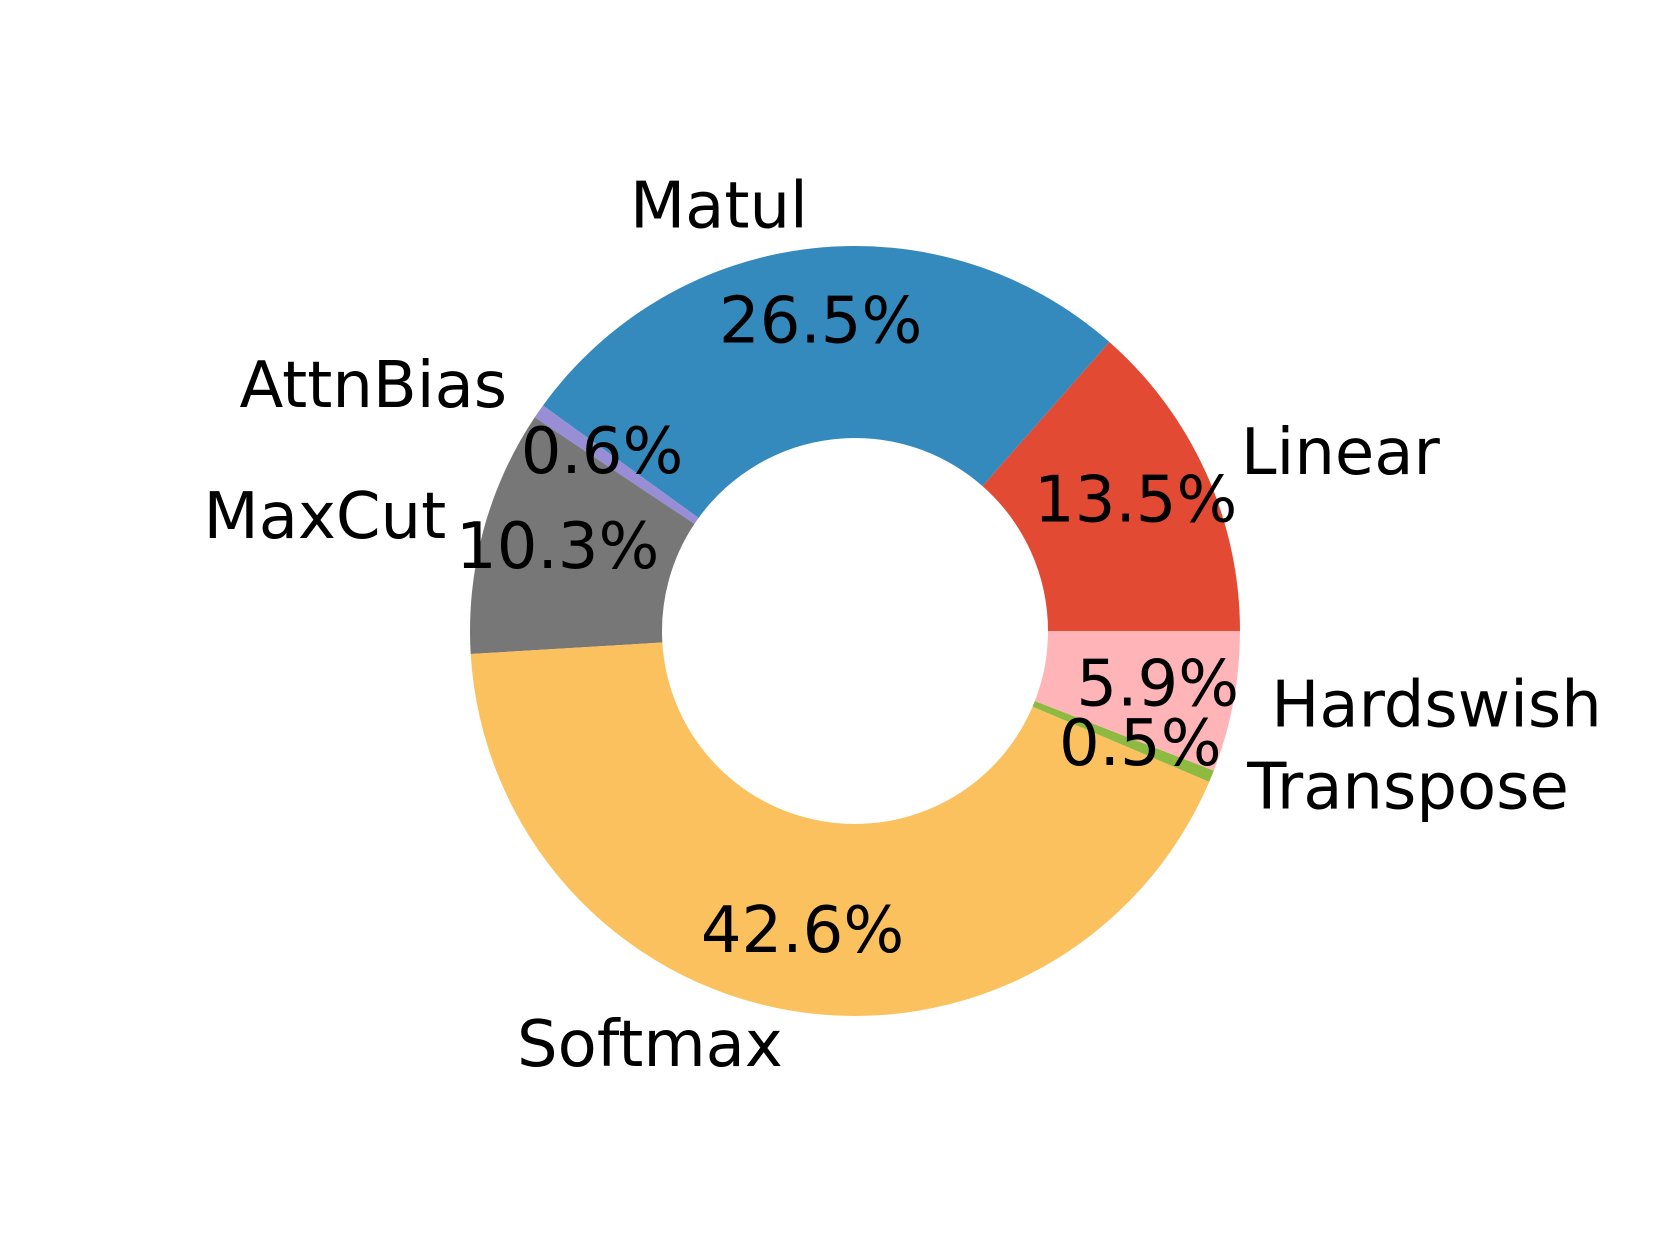 The height and width of the screenshot is (1245, 1660). What do you see at coordinates (373, 386) in the screenshot?
I see `slice-label: AttnBias` at bounding box center [373, 386].